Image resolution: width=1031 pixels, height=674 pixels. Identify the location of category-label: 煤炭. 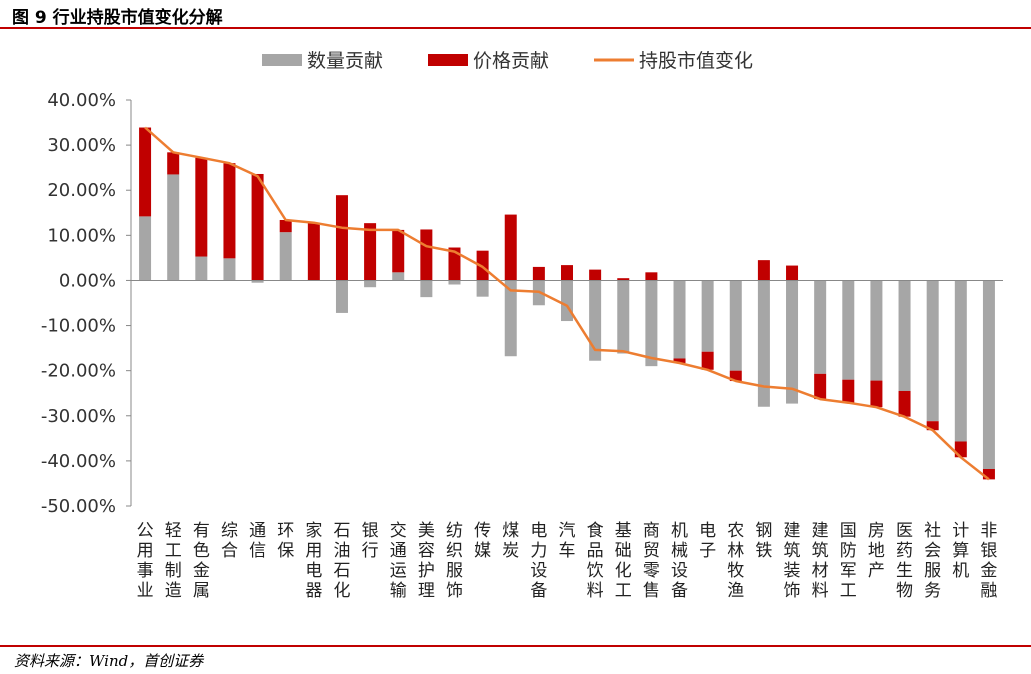
(510, 541).